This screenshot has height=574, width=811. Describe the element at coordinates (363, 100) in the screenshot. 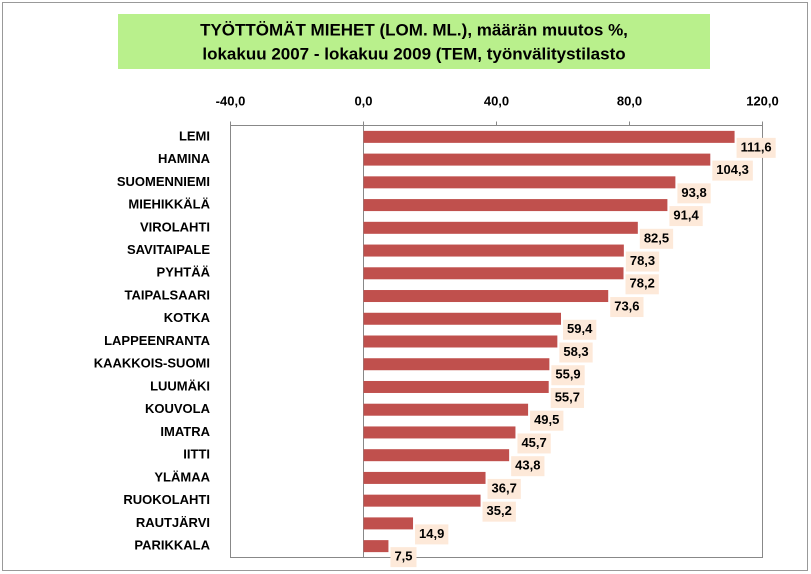

I see `x-tick-label: 0,0` at that location.